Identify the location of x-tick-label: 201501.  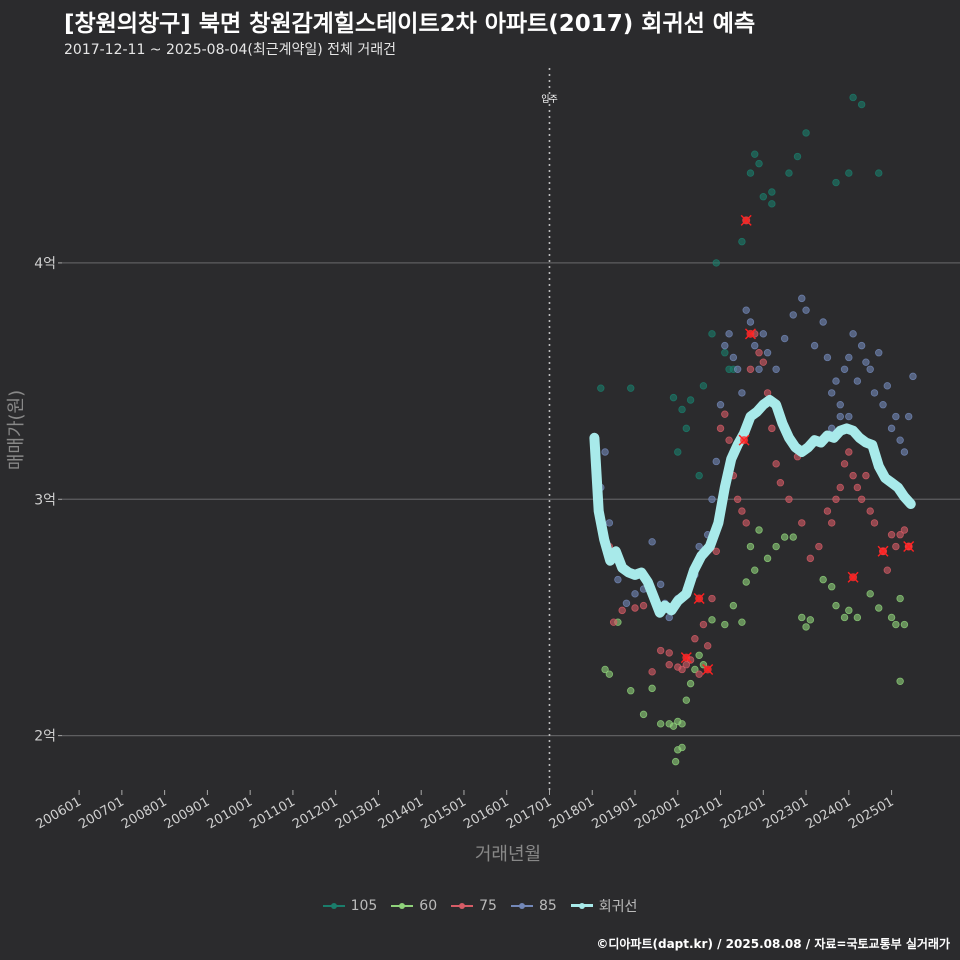
(443, 813).